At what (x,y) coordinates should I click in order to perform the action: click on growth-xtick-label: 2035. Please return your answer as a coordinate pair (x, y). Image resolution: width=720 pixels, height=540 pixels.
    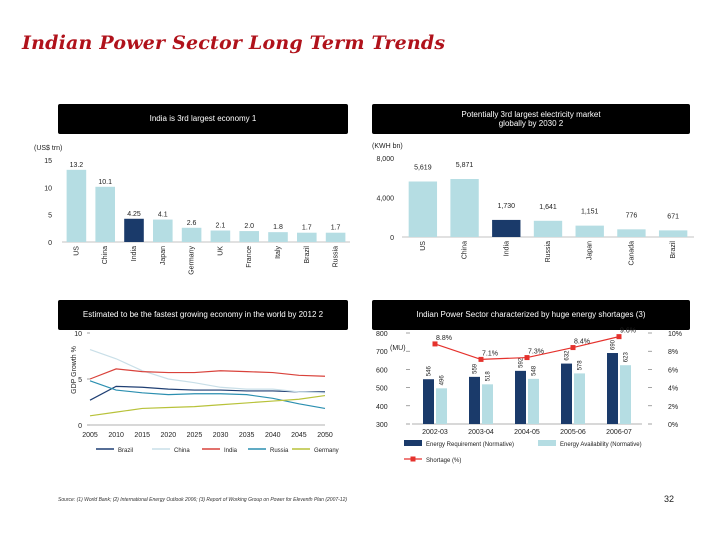
    Looking at the image, I should click on (247, 435).